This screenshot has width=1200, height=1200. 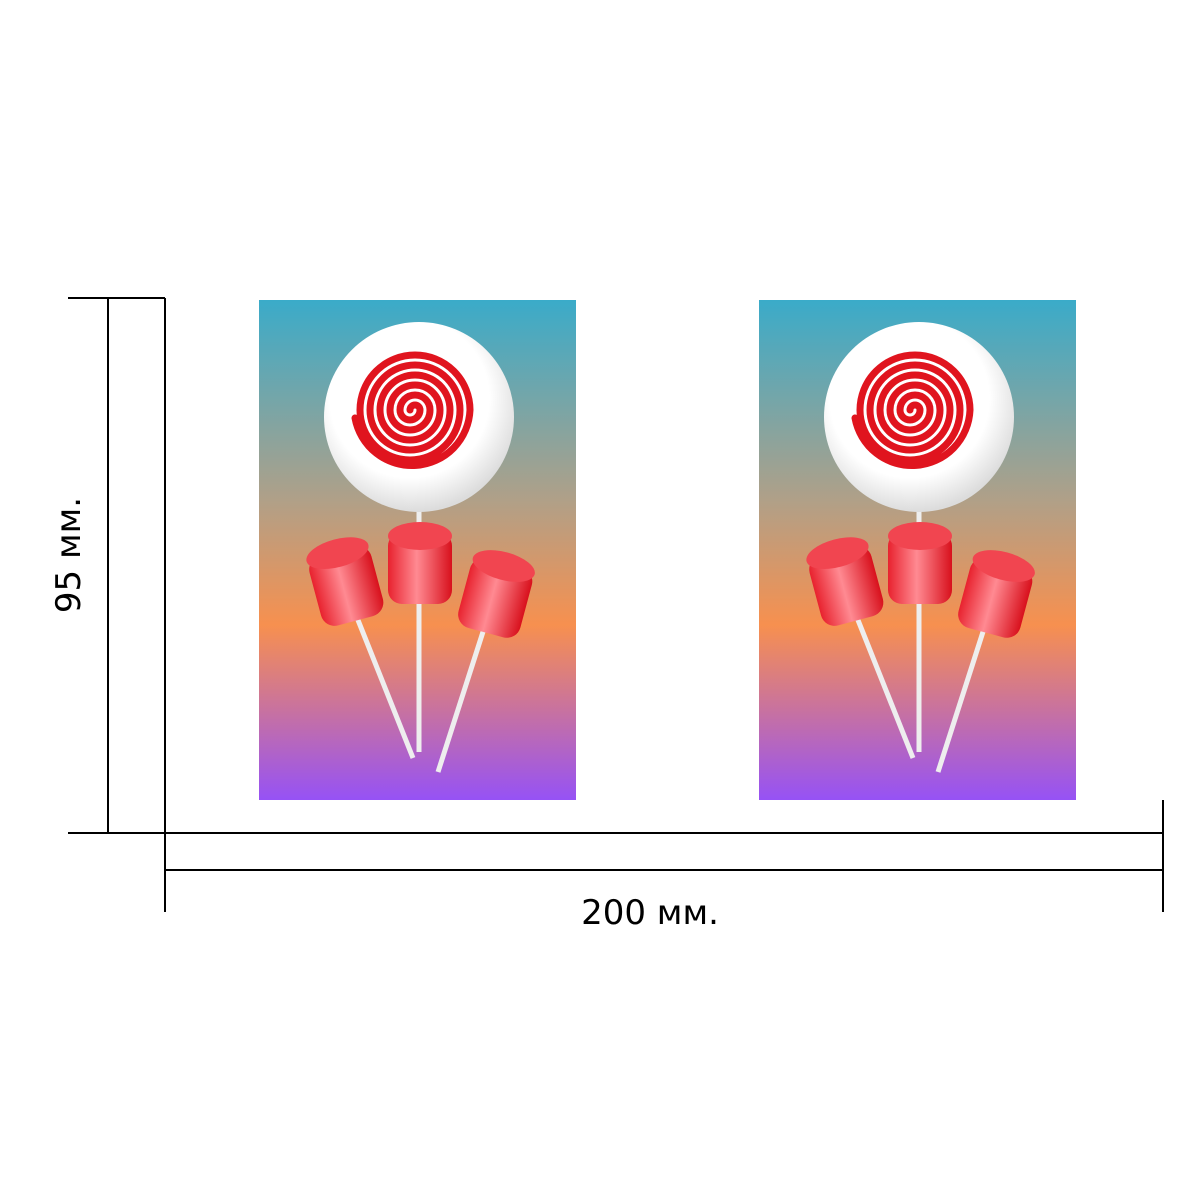 What do you see at coordinates (69, 555) in the screenshot?
I see `height-label: 95 мм.` at bounding box center [69, 555].